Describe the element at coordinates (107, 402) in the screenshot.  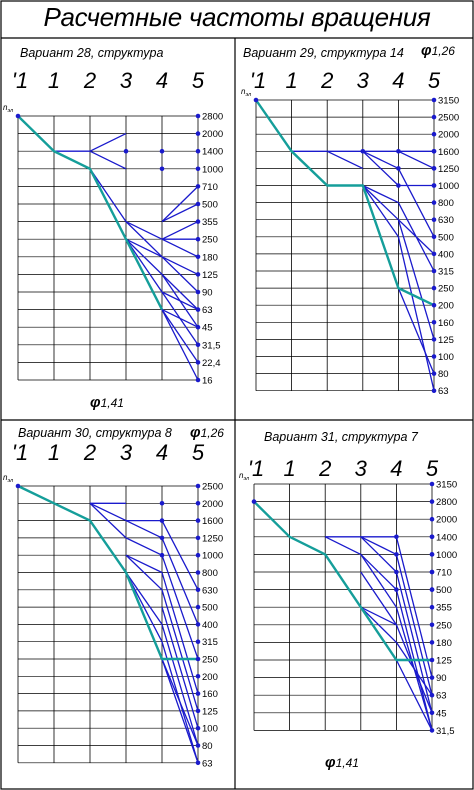
I see `panel-28-phi: φ1,41` at that location.